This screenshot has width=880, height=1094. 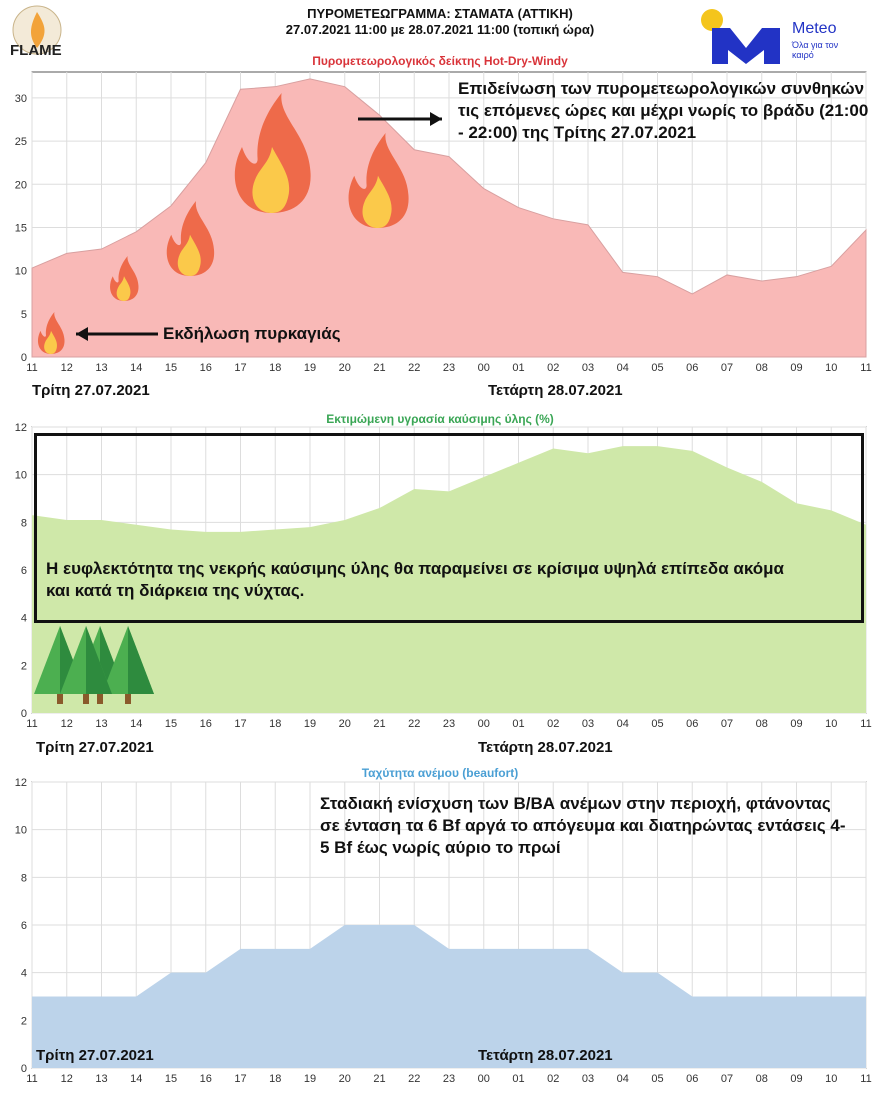 I want to click on x-tick-label: 22, so click(x=414, y=1079).